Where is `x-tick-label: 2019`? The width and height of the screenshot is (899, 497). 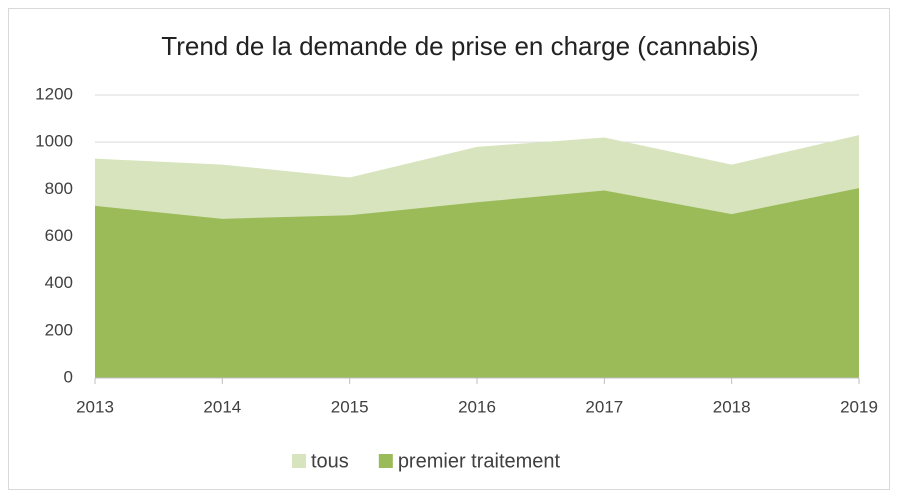
x-tick-label: 2019 is located at coordinates (859, 406).